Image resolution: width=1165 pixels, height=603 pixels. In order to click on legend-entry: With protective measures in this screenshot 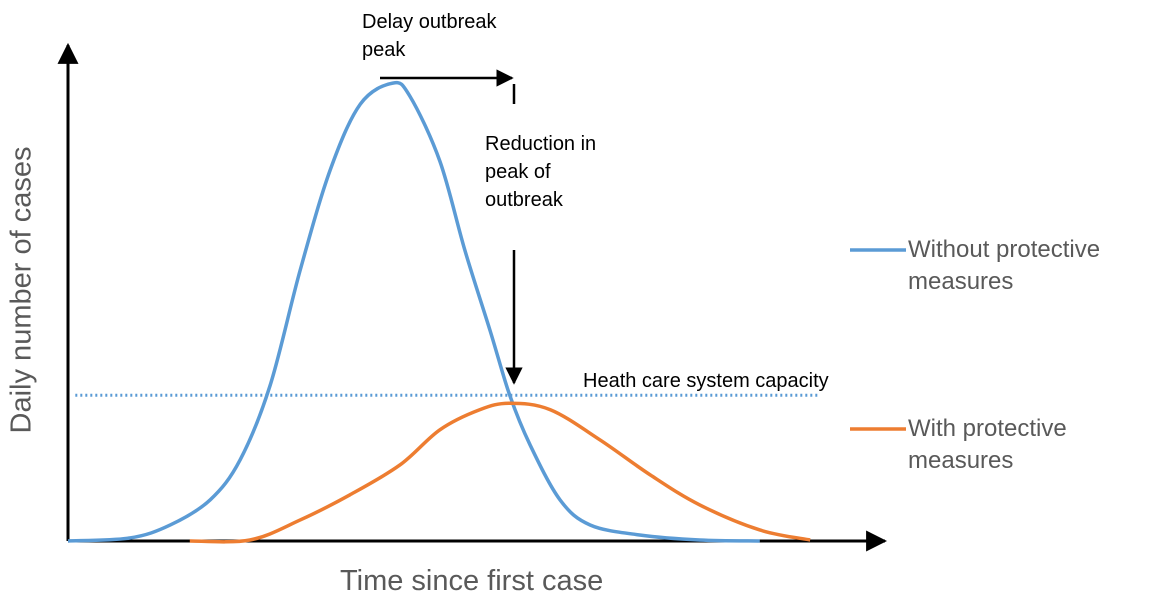, I will do `click(987, 444)`.